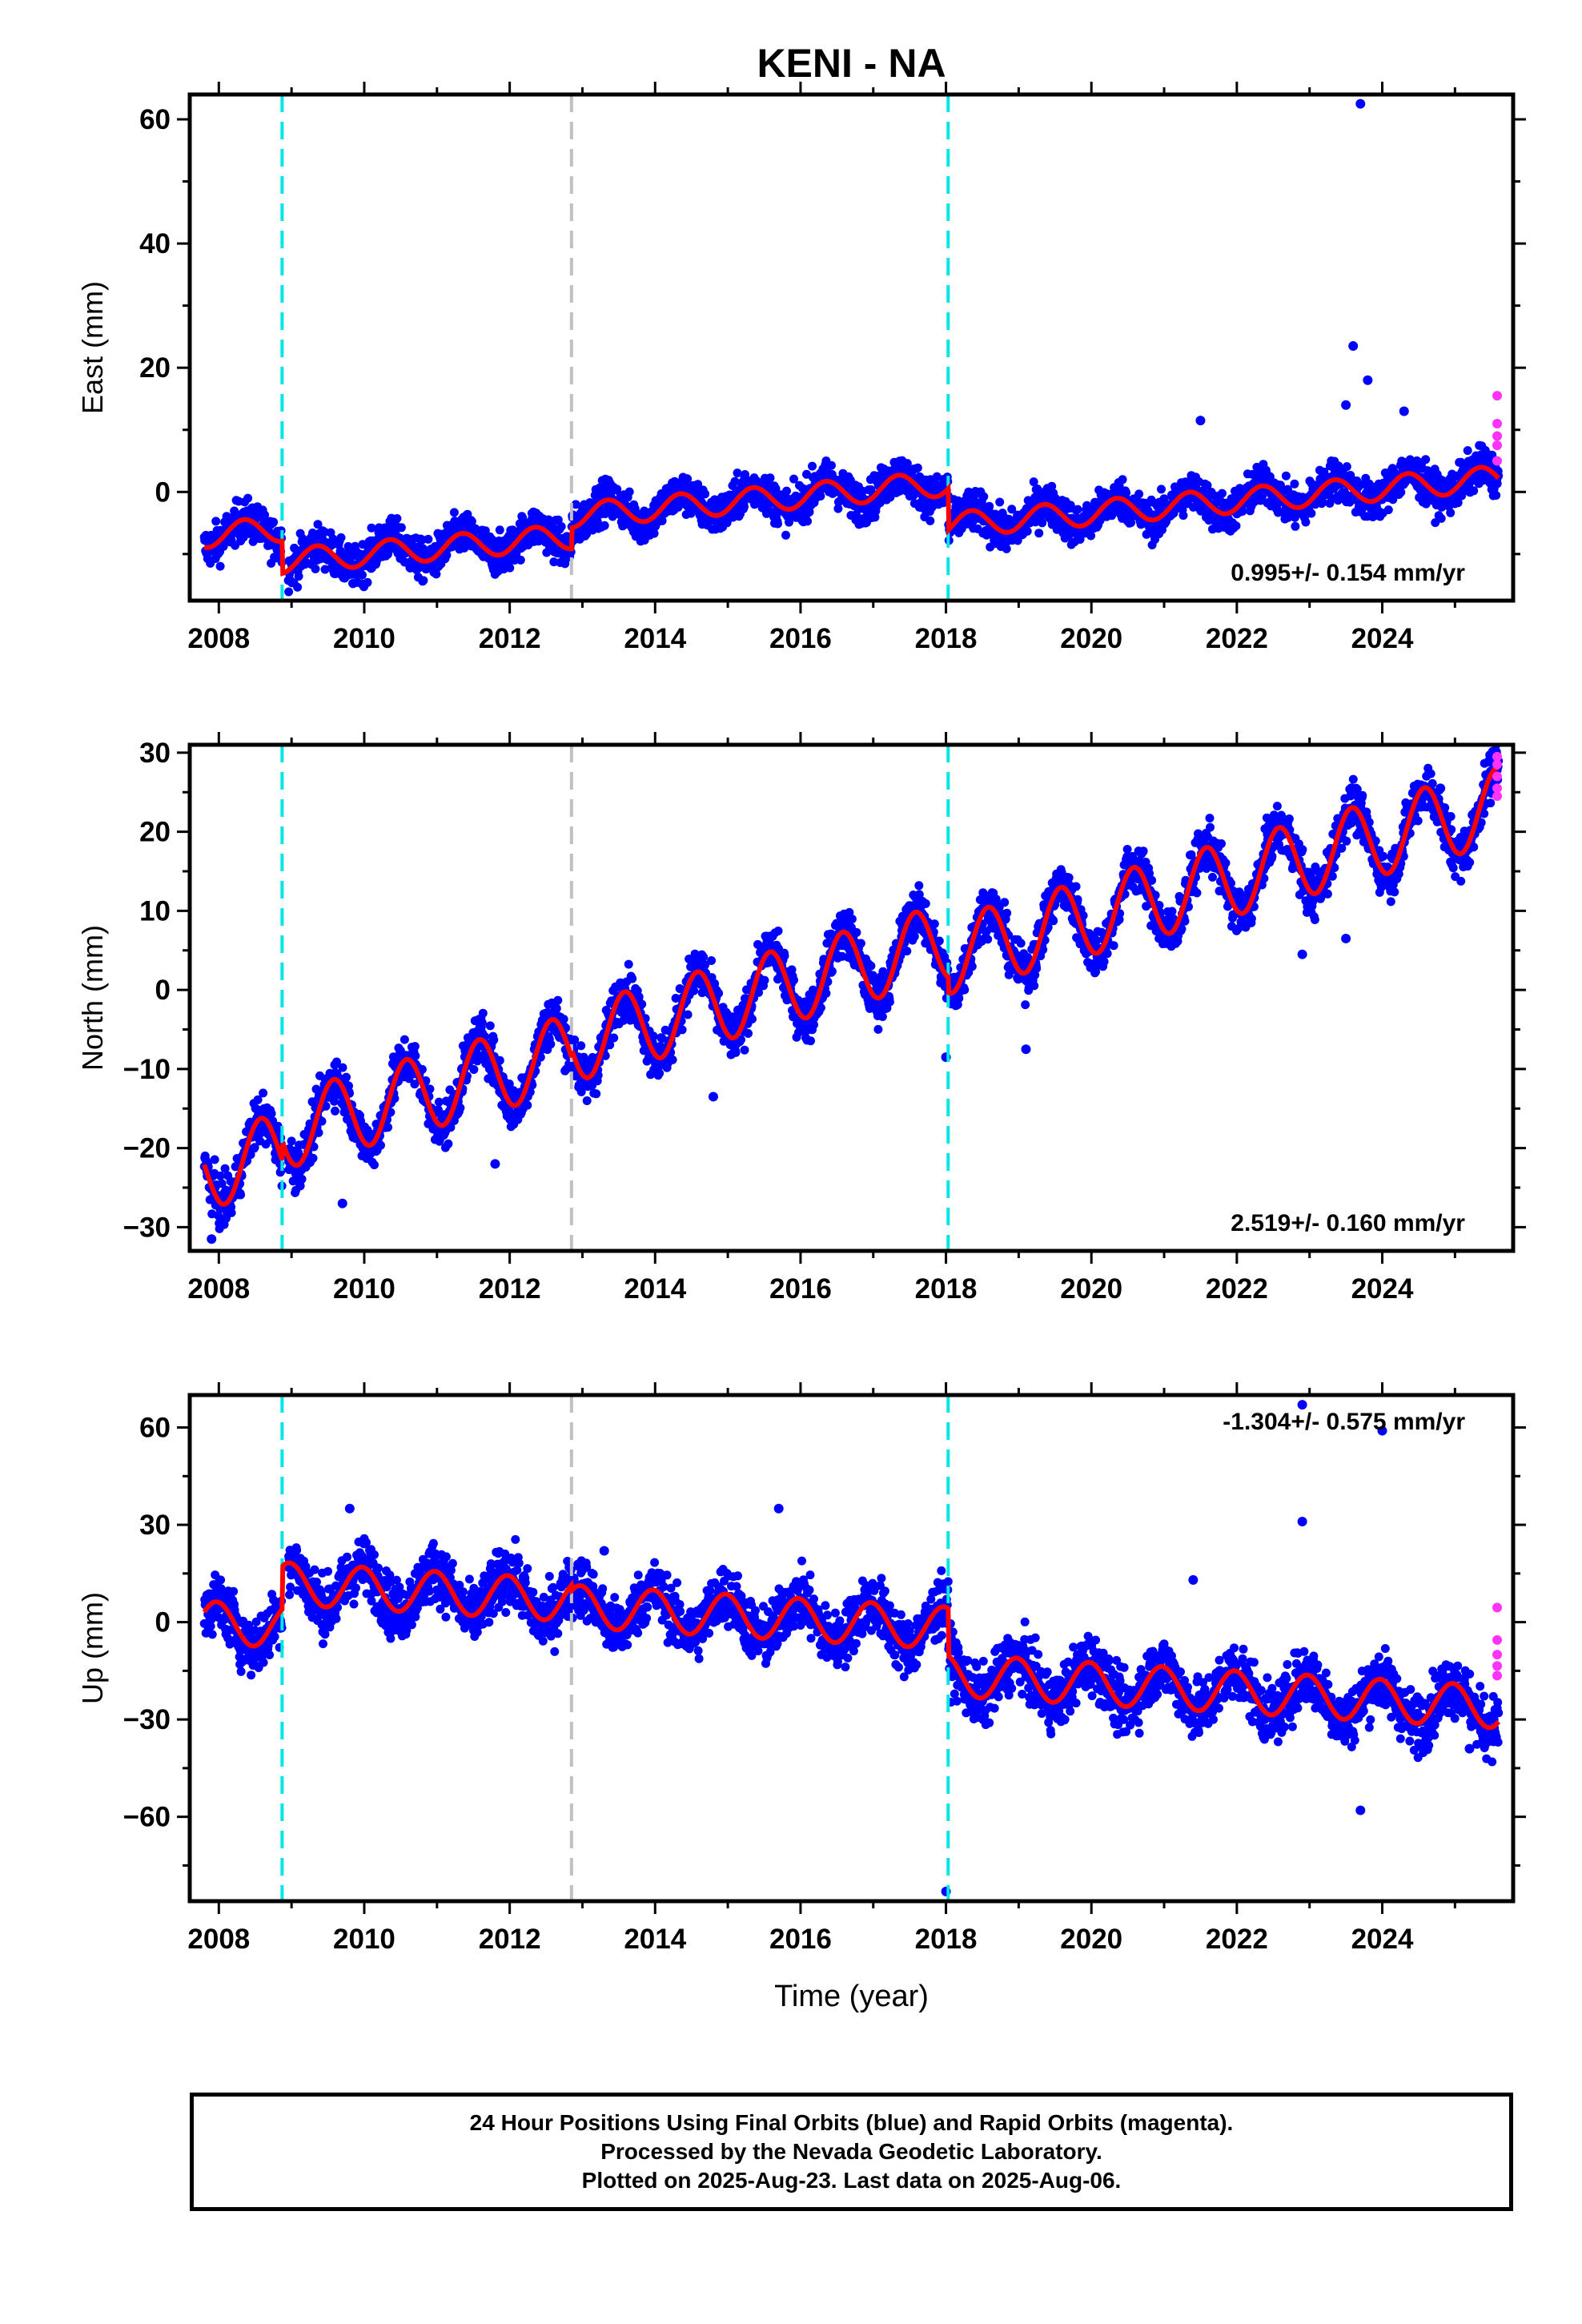 The image size is (1582, 2324). I want to click on x-tick-label: 2012, so click(510, 638).